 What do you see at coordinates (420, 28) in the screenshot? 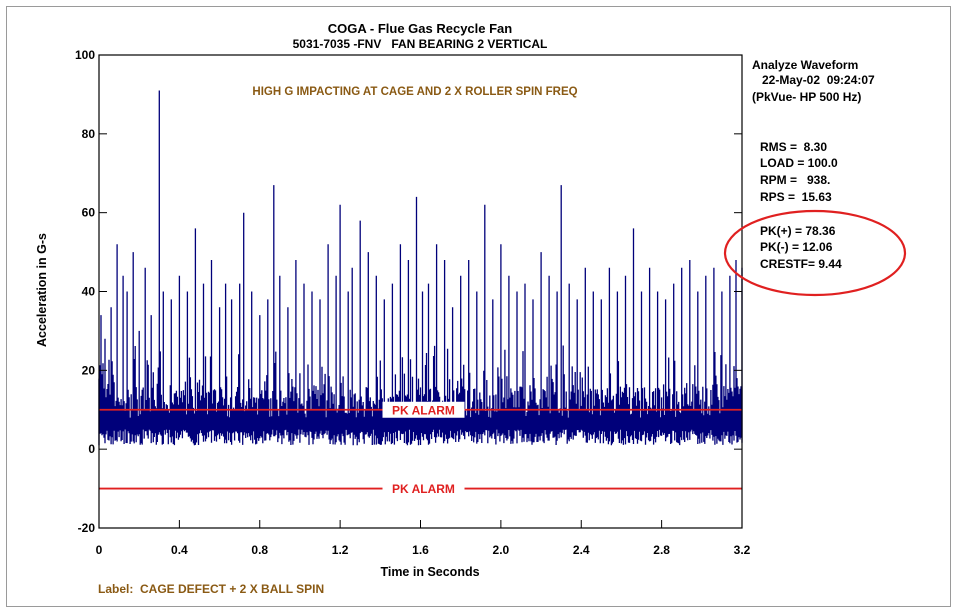
I see `chart-title: COGA - Flue Gas Recycle Fan` at bounding box center [420, 28].